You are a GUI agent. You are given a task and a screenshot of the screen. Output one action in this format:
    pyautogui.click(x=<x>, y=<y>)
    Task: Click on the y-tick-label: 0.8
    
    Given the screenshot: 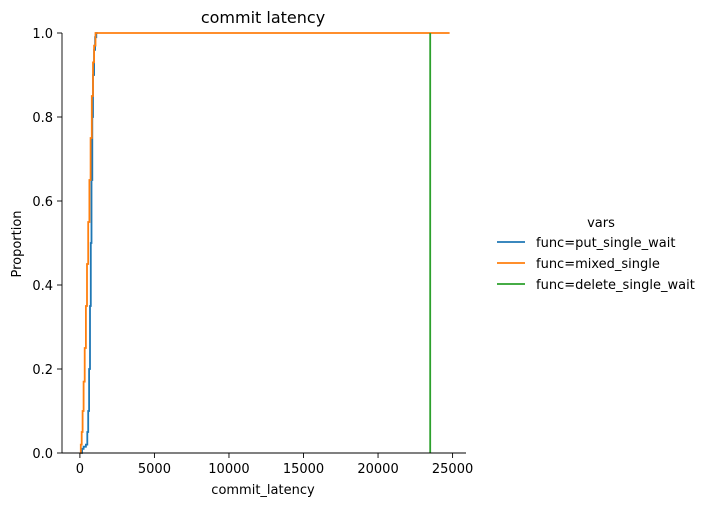 What is the action you would take?
    pyautogui.click(x=42, y=118)
    